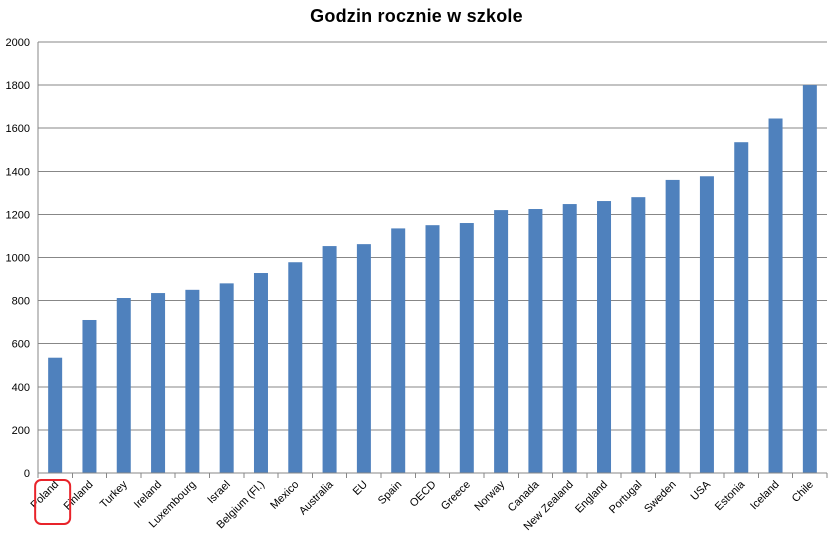 Image resolution: width=833 pixels, height=539 pixels. I want to click on y-tick-label: 1400, so click(18, 172).